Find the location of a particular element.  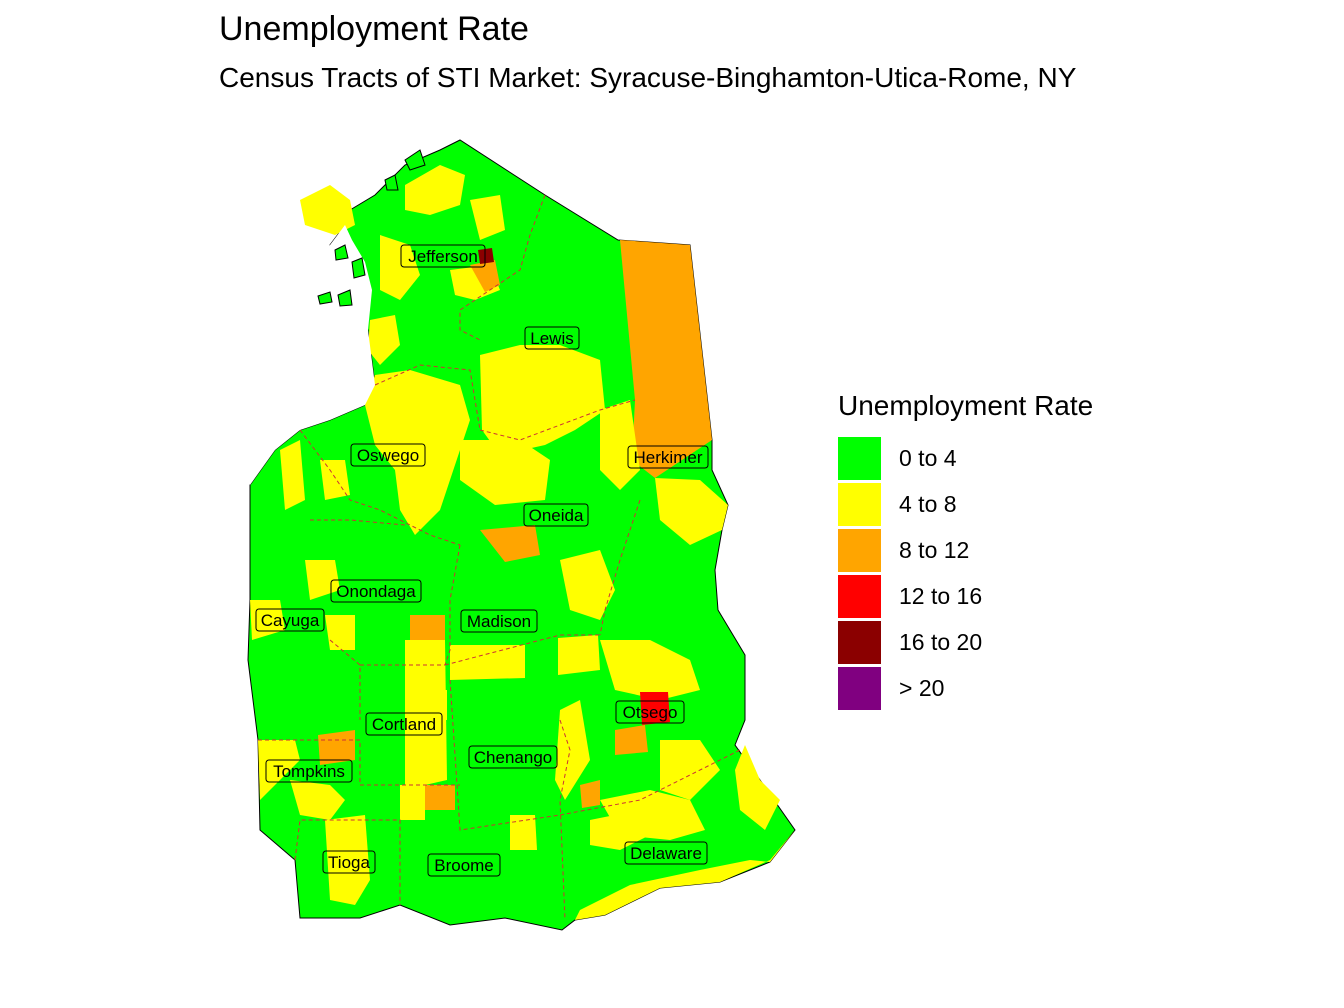

tract-red is located at coordinates (655, 708).